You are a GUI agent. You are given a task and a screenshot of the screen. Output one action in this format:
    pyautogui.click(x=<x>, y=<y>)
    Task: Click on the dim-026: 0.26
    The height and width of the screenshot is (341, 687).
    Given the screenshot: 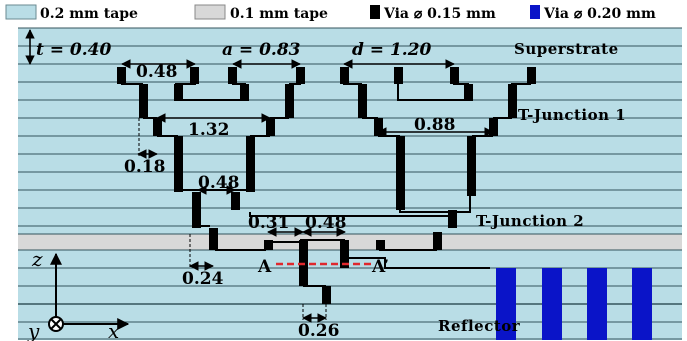 What is the action you would take?
    pyautogui.click(x=318, y=331)
    